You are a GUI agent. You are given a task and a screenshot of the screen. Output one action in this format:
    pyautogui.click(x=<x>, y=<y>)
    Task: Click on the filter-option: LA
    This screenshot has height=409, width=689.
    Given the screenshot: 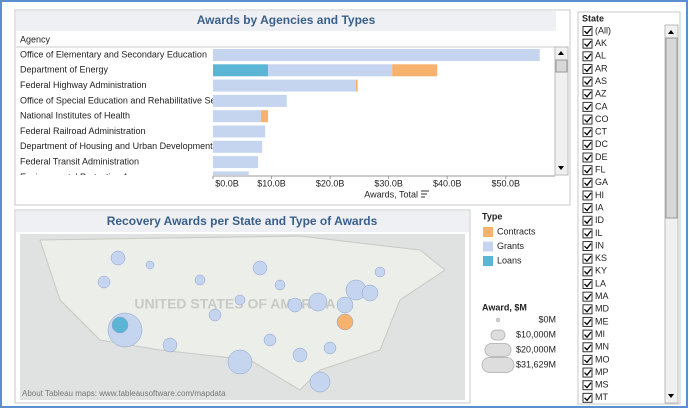 What is the action you would take?
    pyautogui.click(x=600, y=283)
    